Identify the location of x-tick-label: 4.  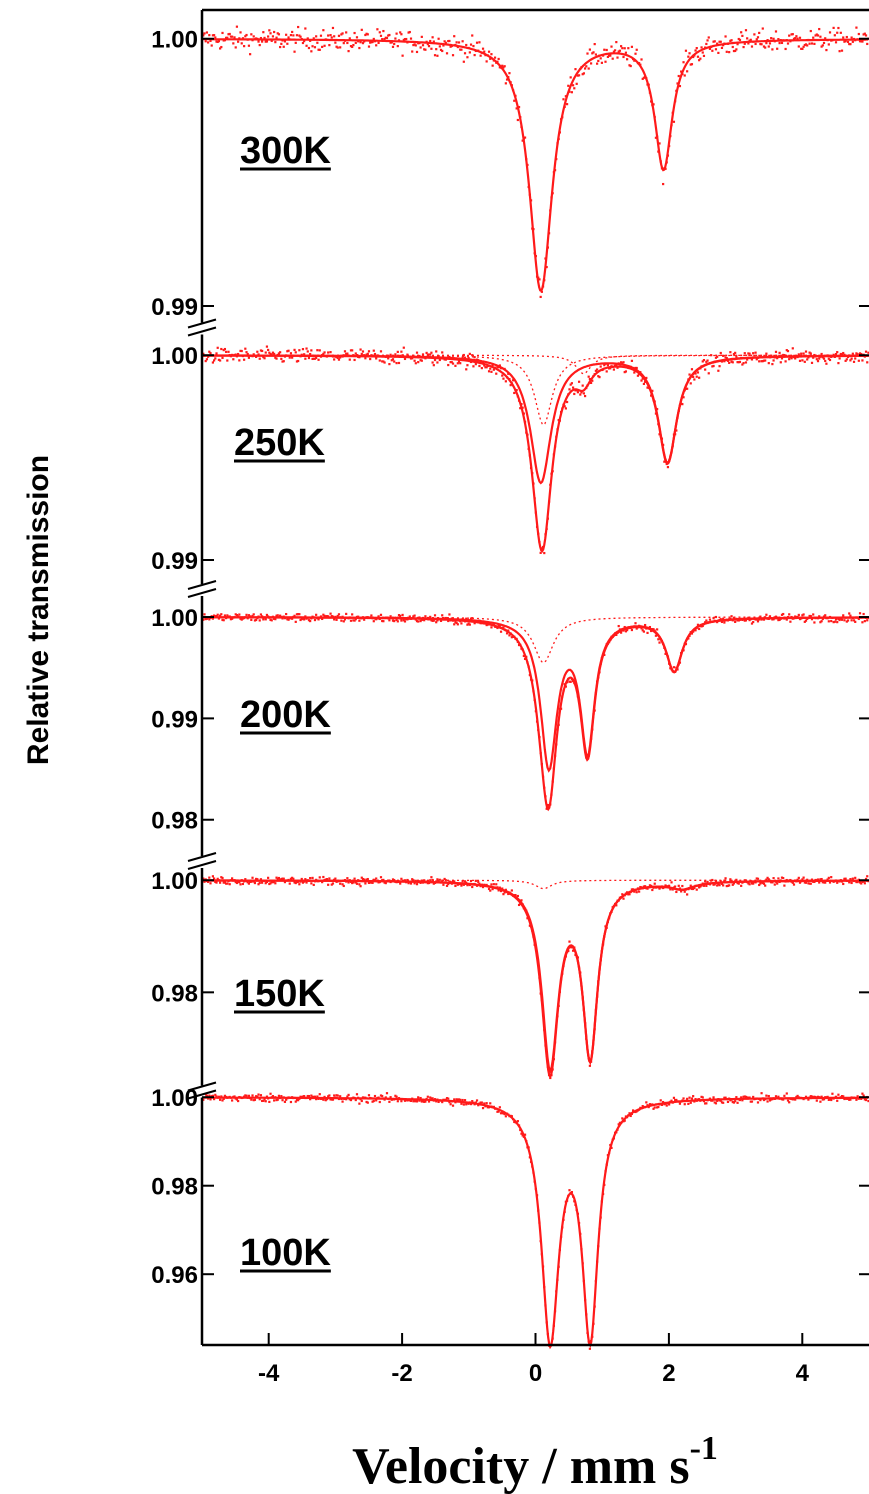
(803, 1373).